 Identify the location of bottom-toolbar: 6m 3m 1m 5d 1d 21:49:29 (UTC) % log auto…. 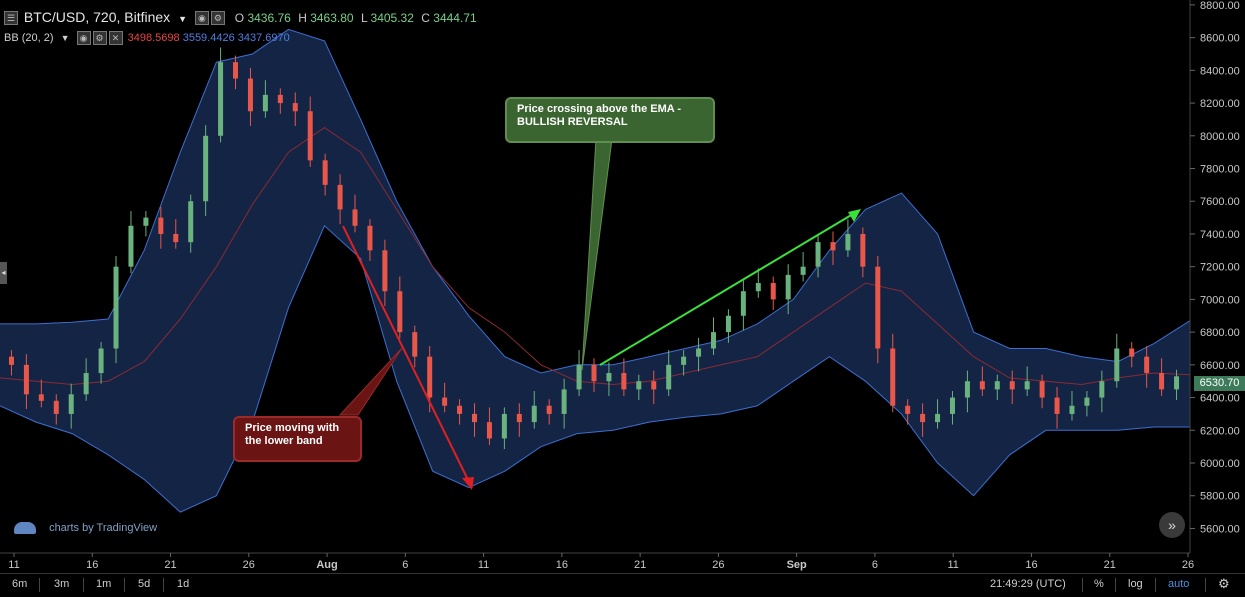
(622, 585).